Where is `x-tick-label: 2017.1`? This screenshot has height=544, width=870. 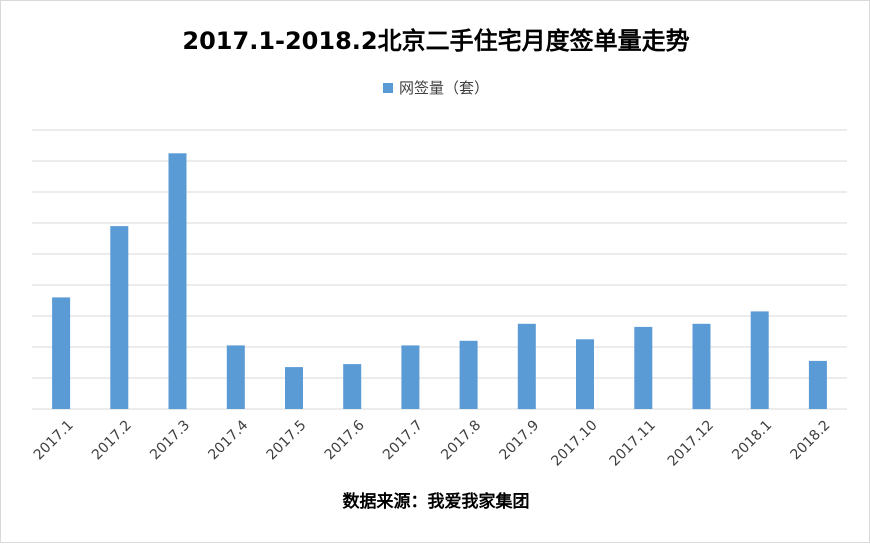
x-tick-label: 2017.1 is located at coordinates (54, 440).